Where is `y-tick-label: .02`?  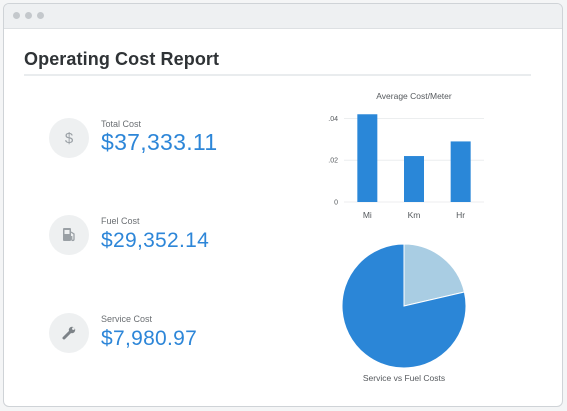 y-tick-label: .02 is located at coordinates (333, 161).